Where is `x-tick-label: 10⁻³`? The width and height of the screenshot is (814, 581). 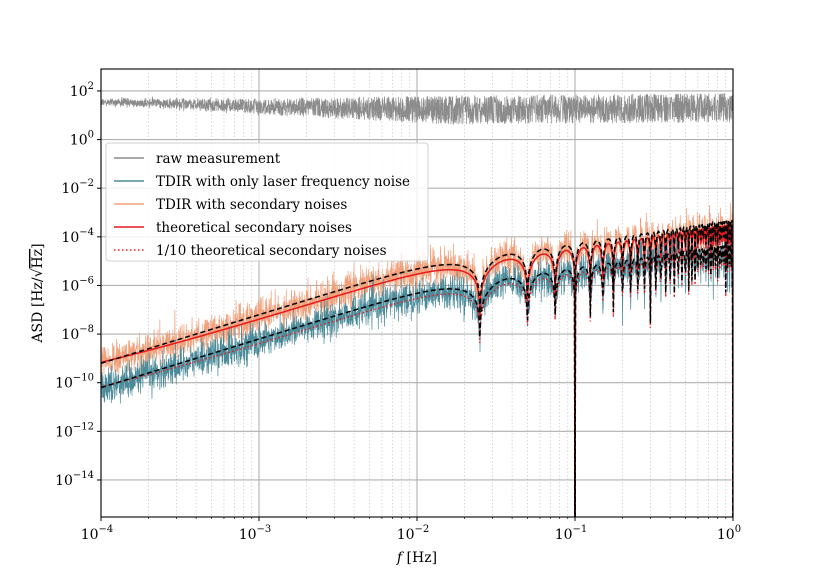 x-tick-label: 10⁻³ is located at coordinates (255, 533).